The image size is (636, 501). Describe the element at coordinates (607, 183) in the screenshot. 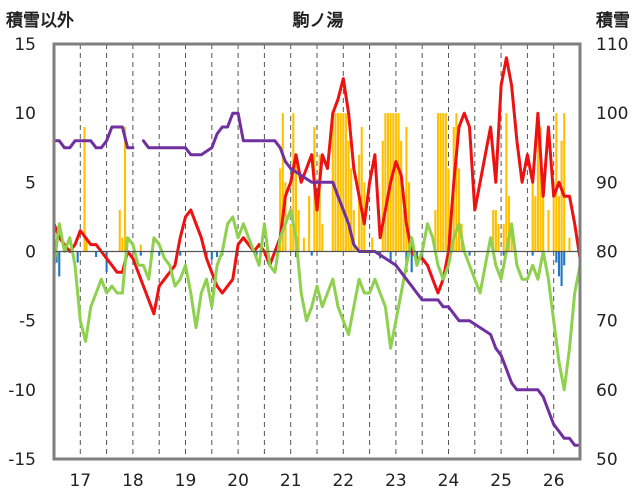

I see `right-tick-label: 90` at that location.